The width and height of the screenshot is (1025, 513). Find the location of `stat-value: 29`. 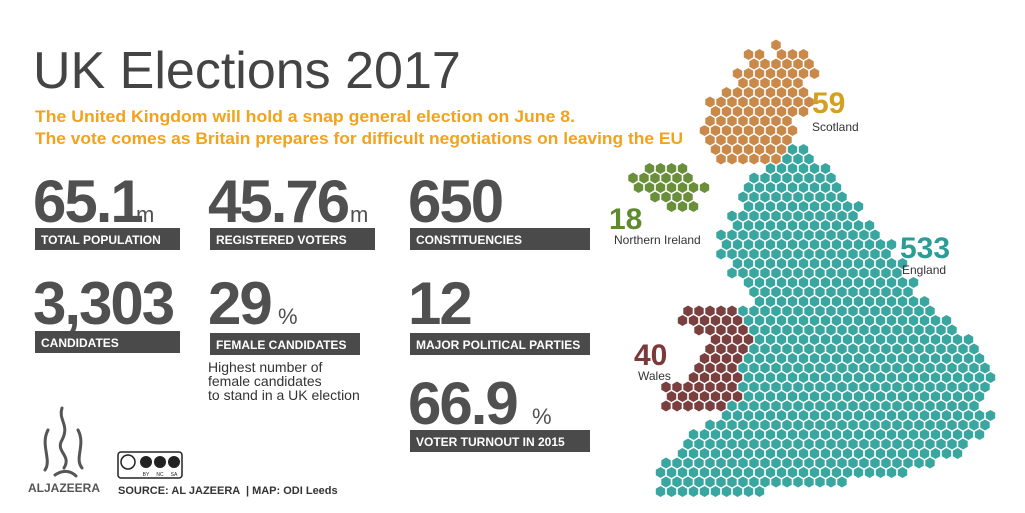

stat-value: 29 is located at coordinates (239, 303).